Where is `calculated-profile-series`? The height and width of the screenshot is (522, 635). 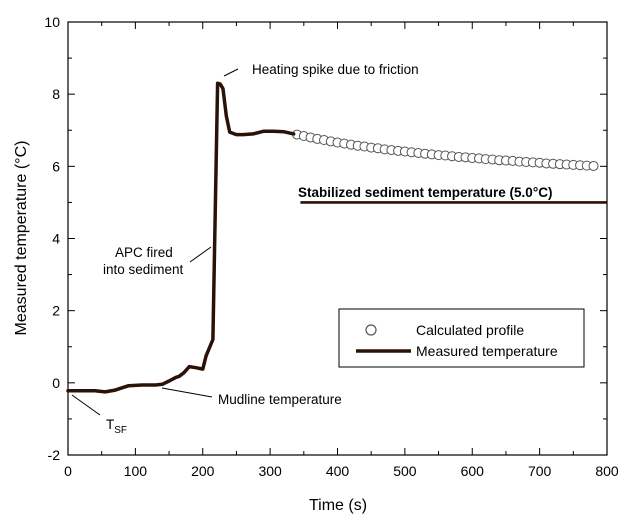 calculated-profile-series is located at coordinates (445, 150).